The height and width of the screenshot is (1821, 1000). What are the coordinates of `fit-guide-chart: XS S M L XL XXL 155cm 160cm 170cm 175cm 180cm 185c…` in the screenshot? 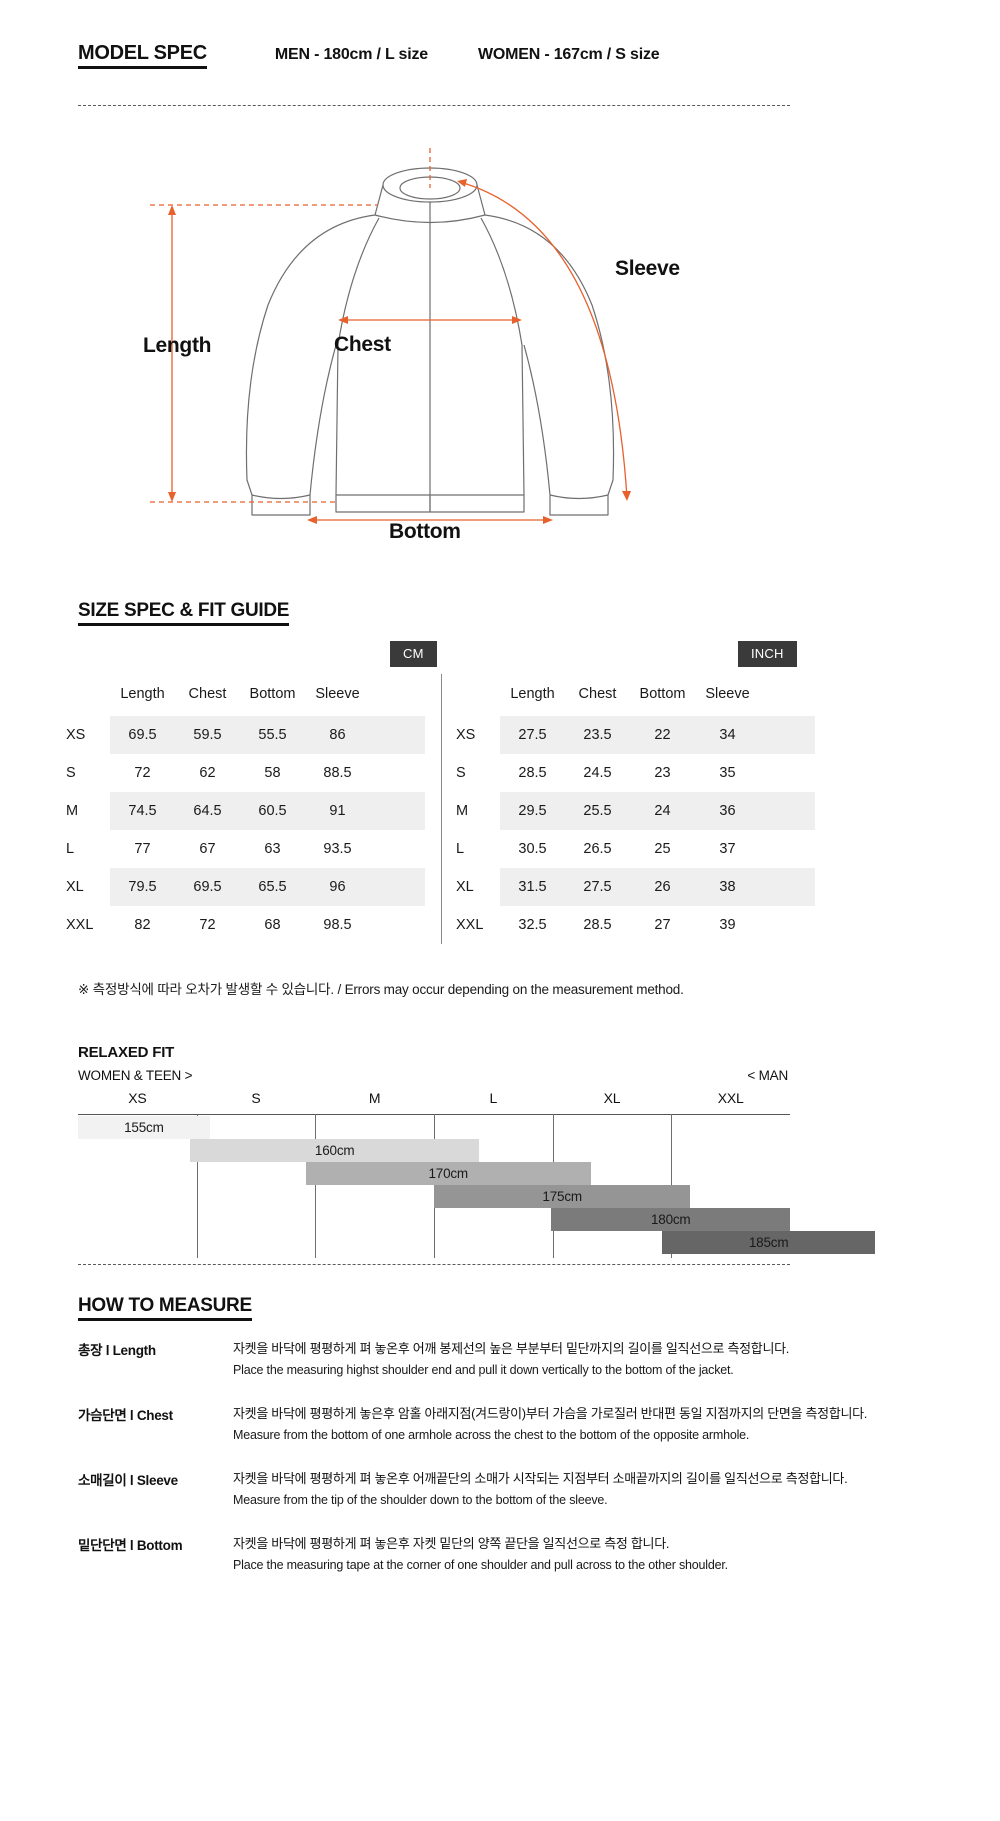 It's located at (477, 1174).